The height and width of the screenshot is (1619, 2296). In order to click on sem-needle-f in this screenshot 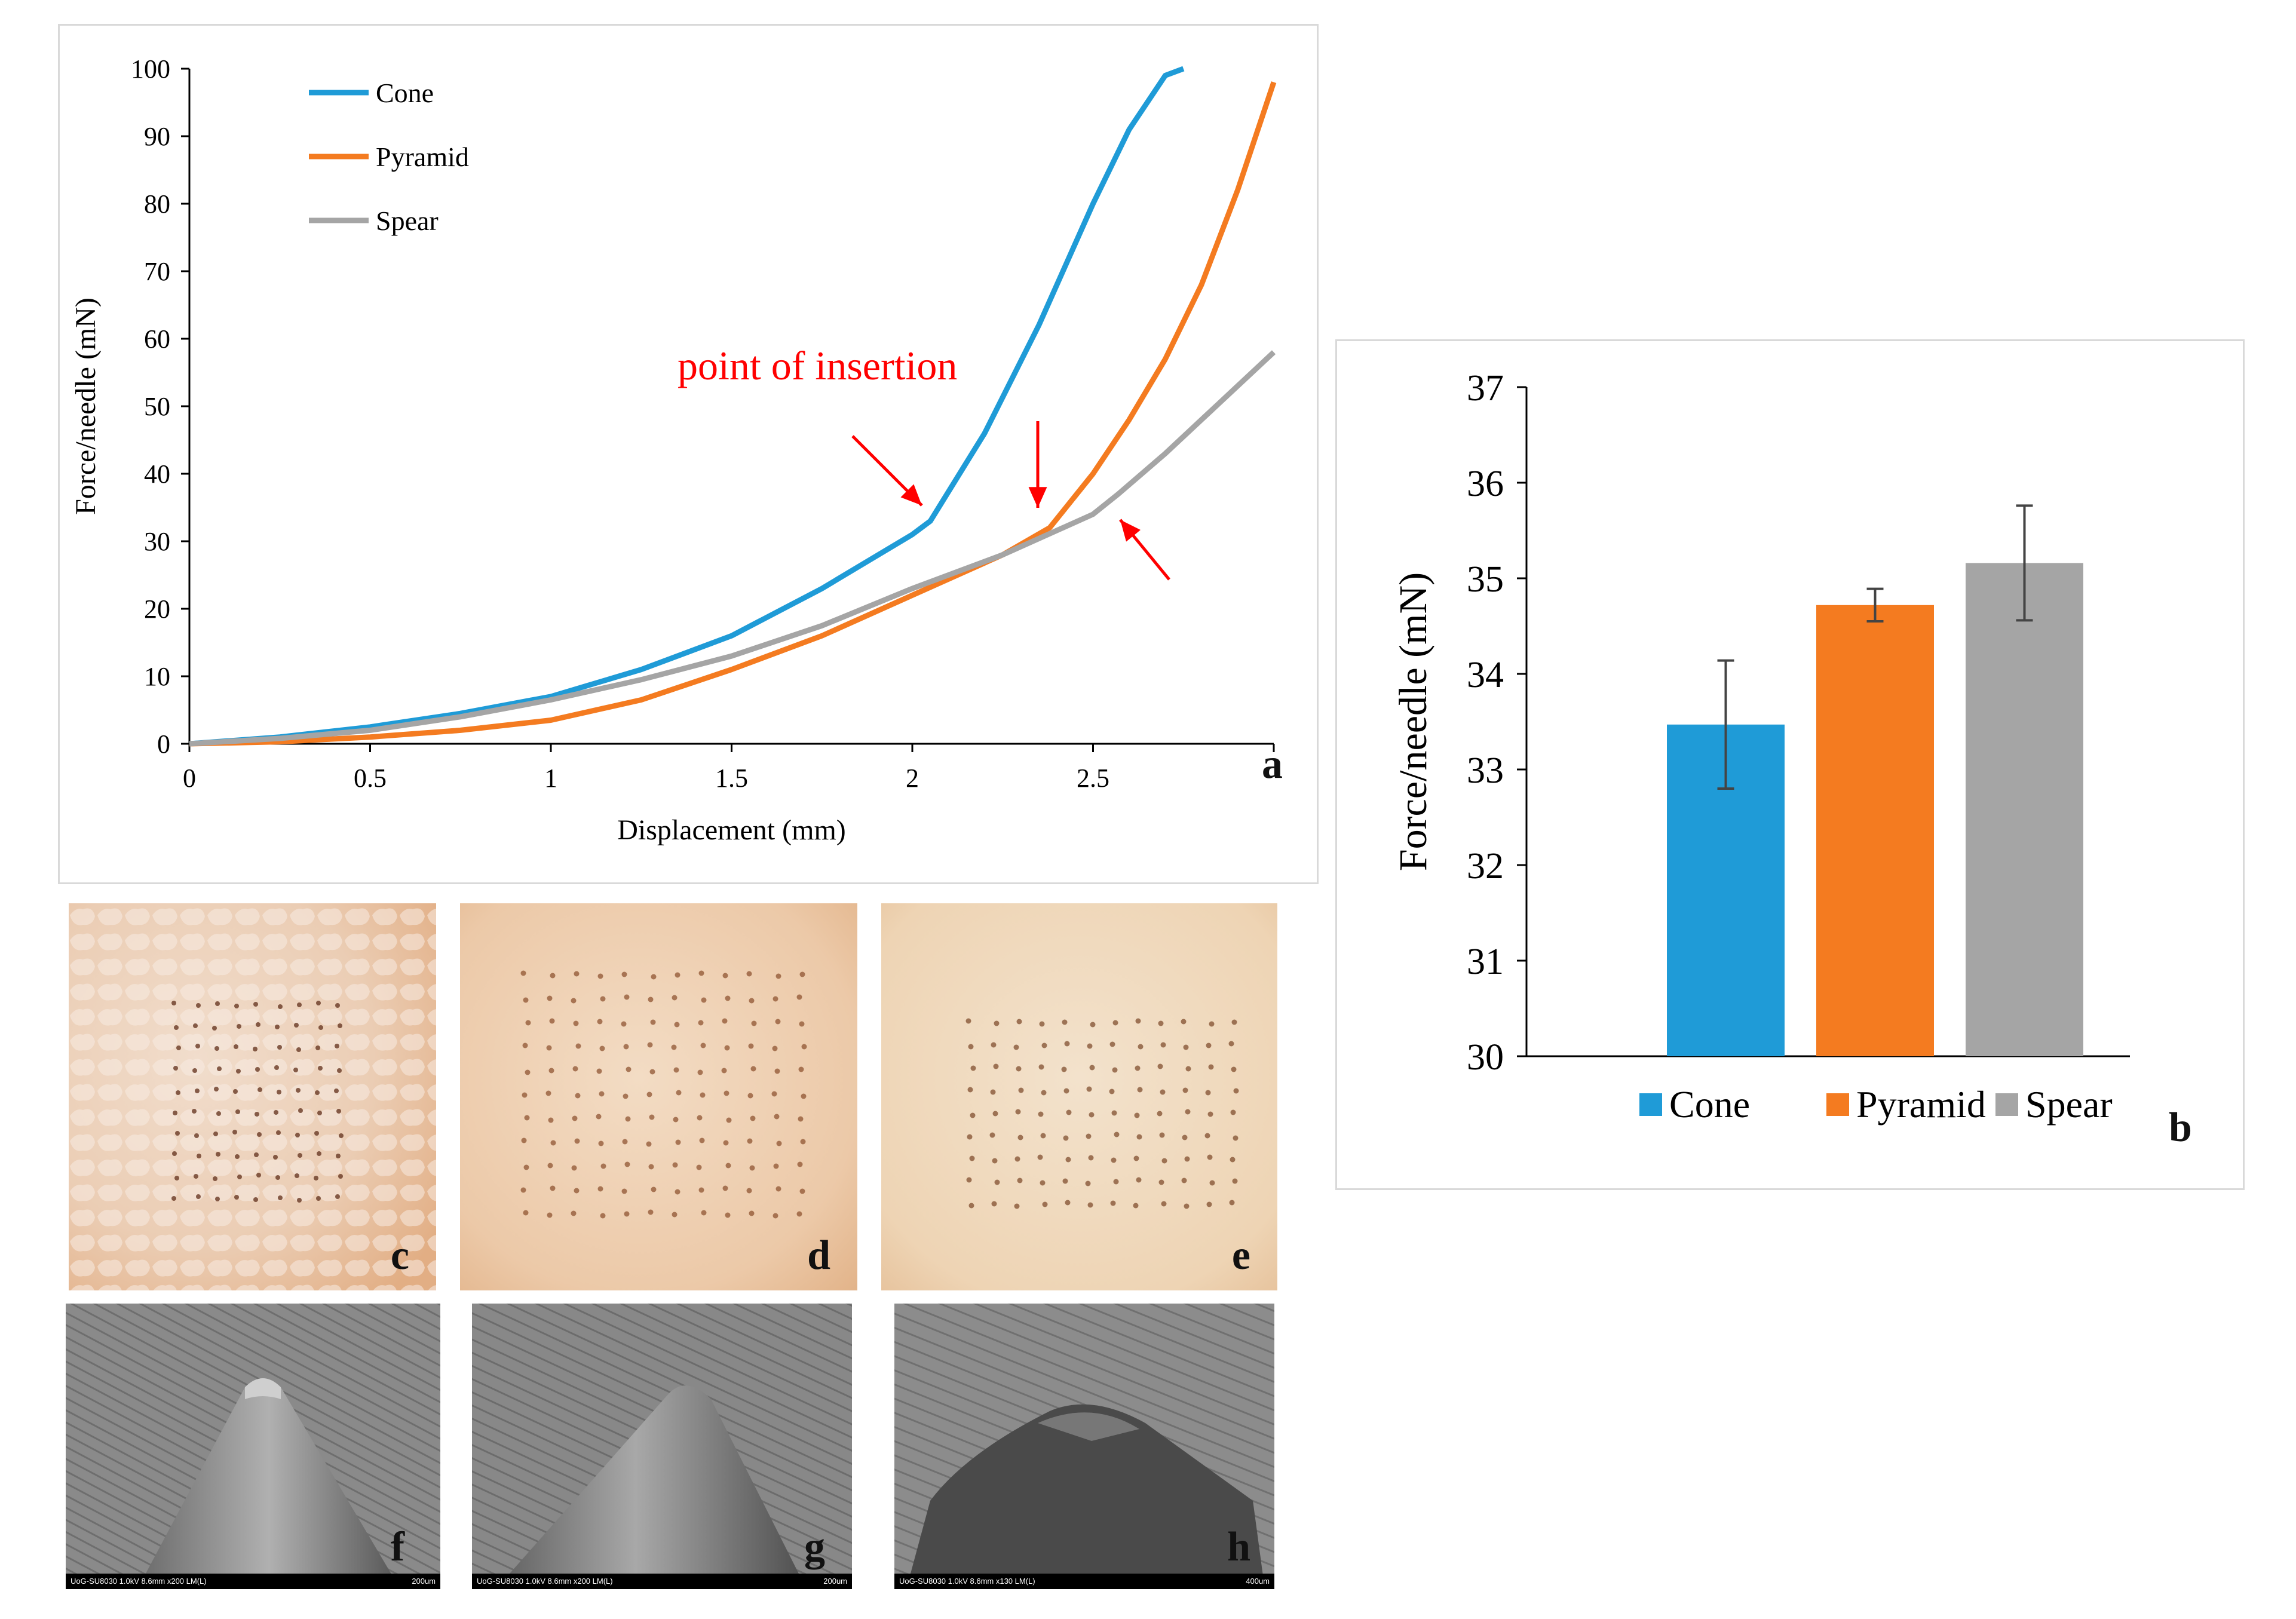, I will do `click(253, 1447)`.